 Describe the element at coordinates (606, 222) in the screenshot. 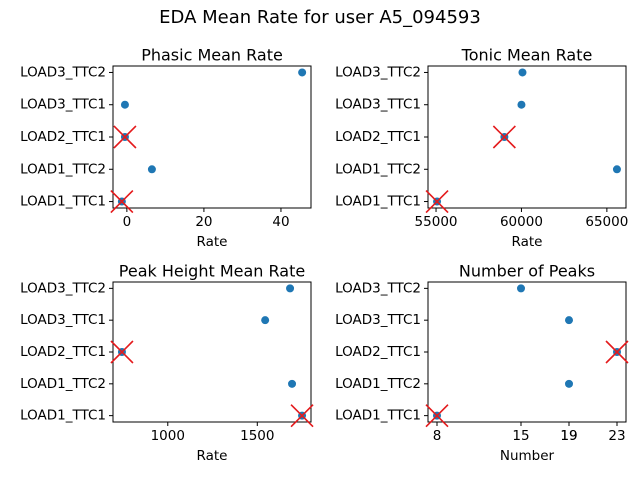

I see `x-tick-label: 65000` at that location.